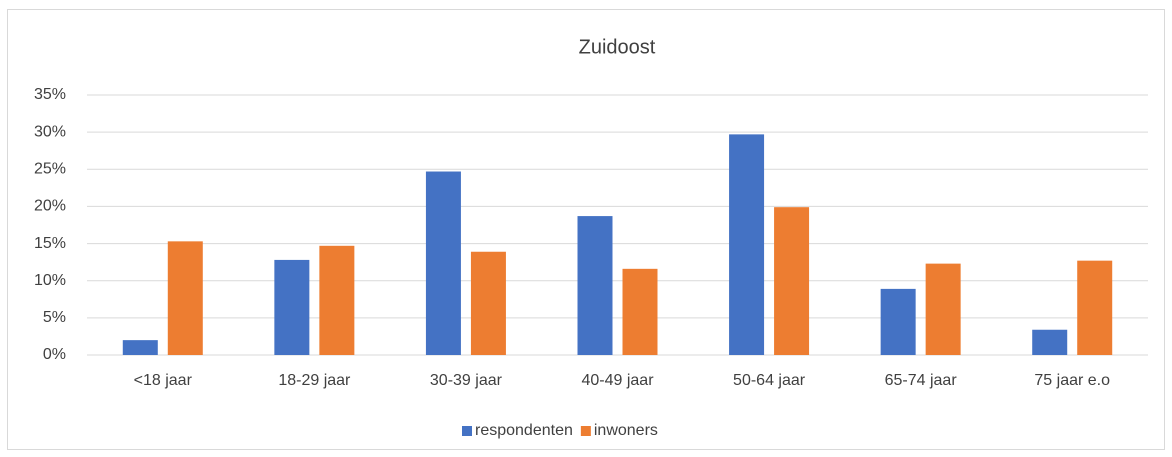  I want to click on y-tick-label: 0%, so click(54, 354).